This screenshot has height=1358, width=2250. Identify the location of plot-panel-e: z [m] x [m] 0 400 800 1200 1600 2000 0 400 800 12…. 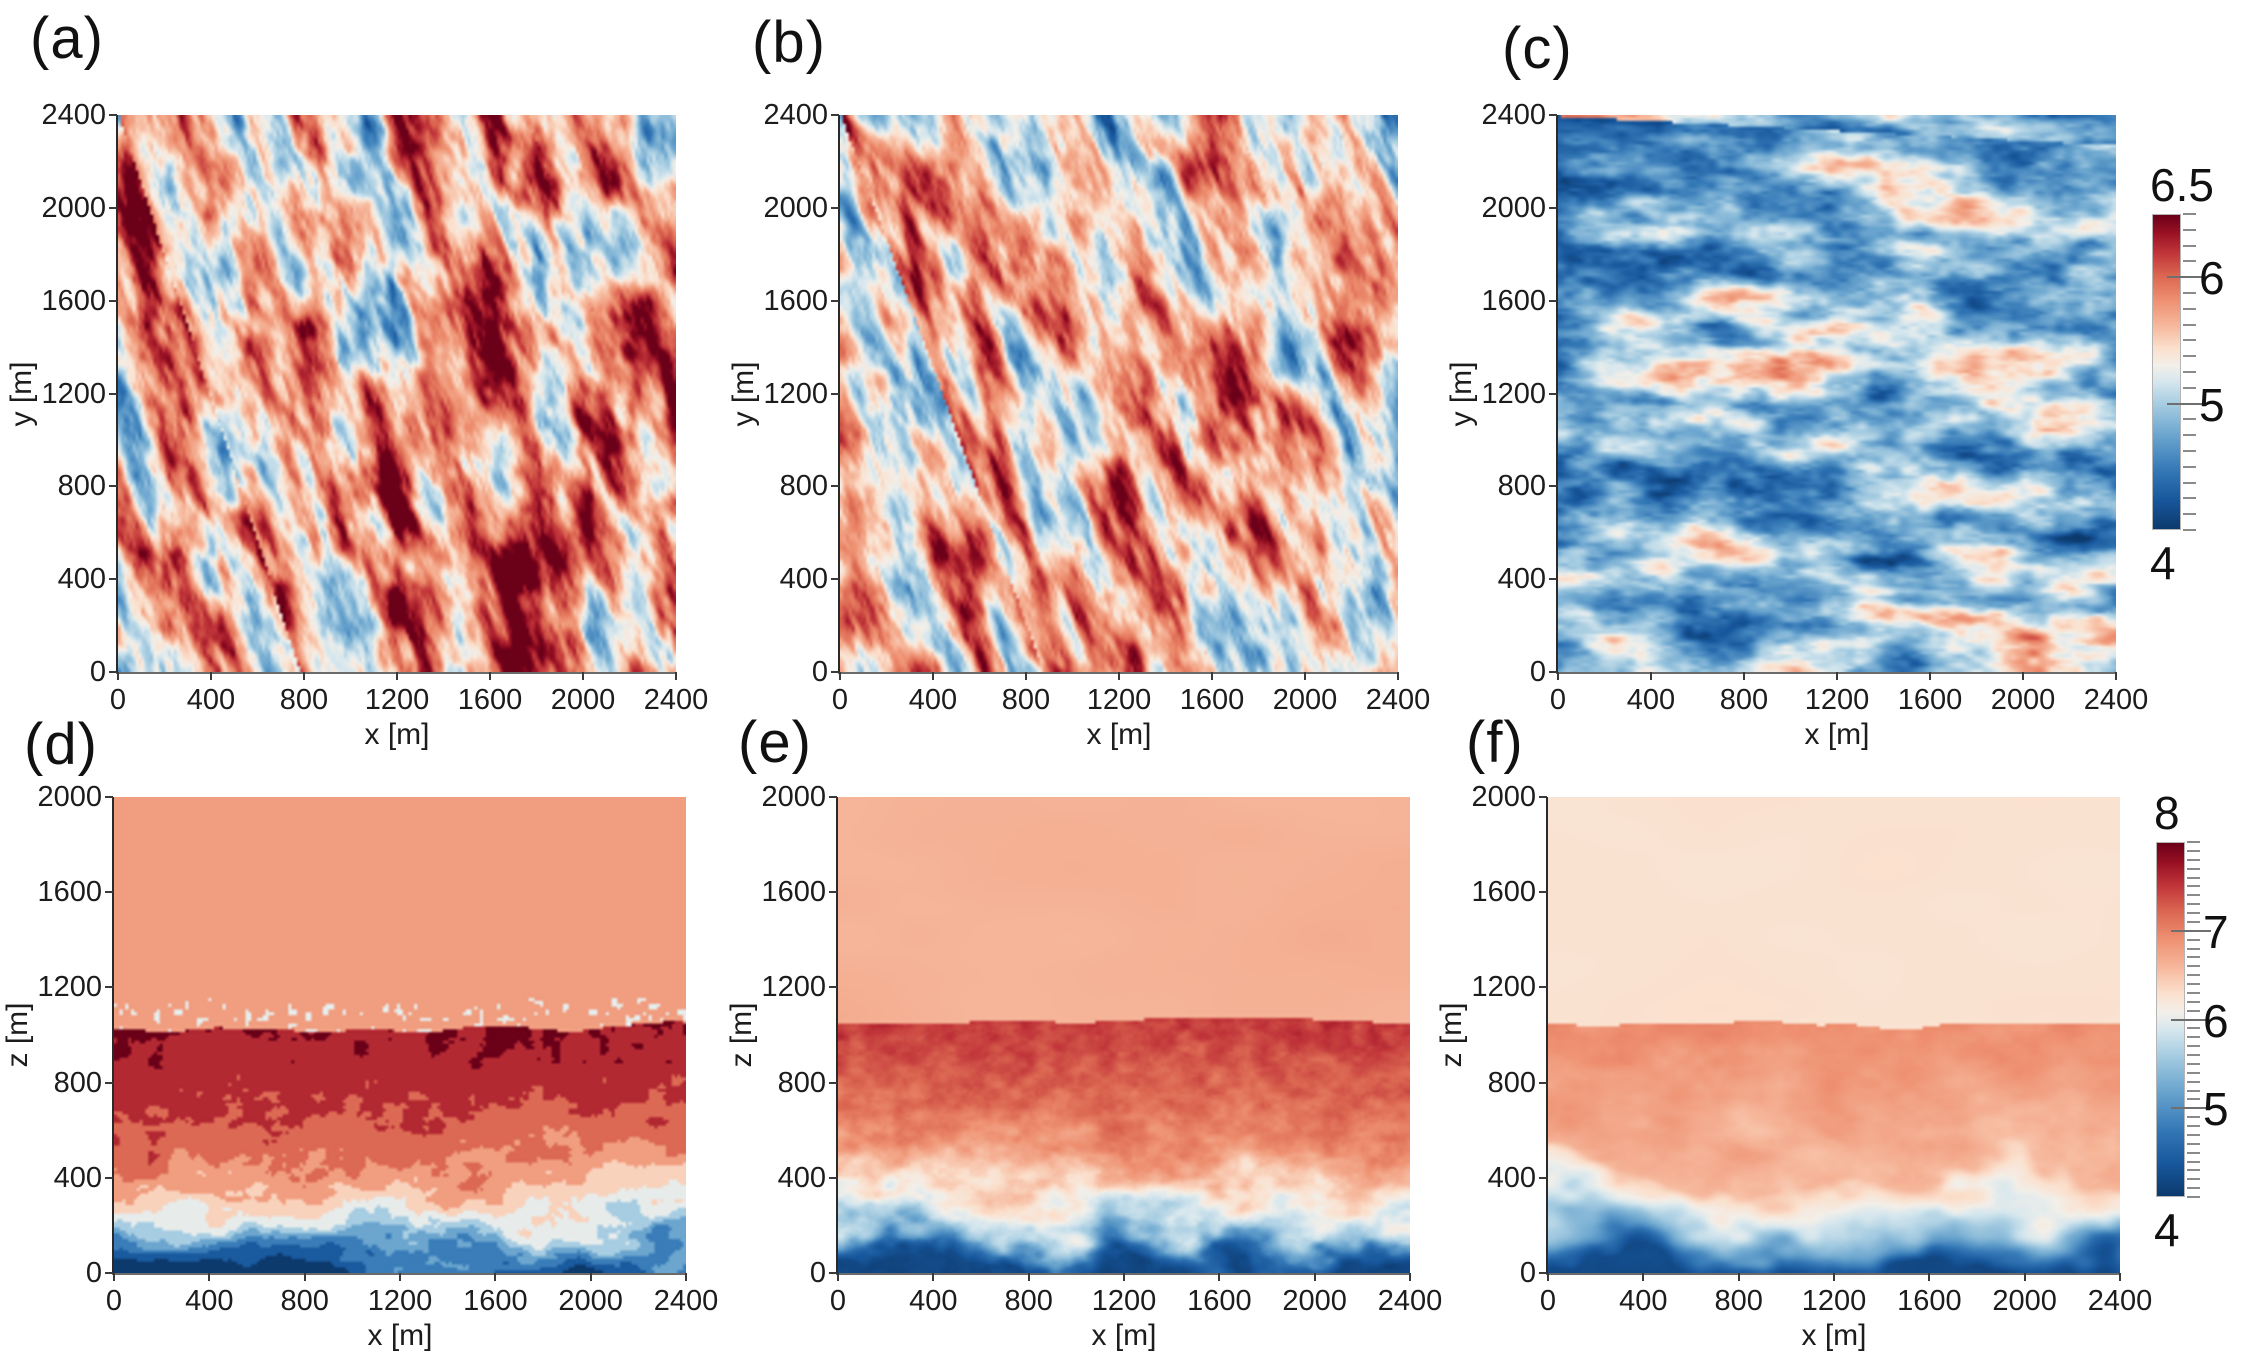
(1083, 1066).